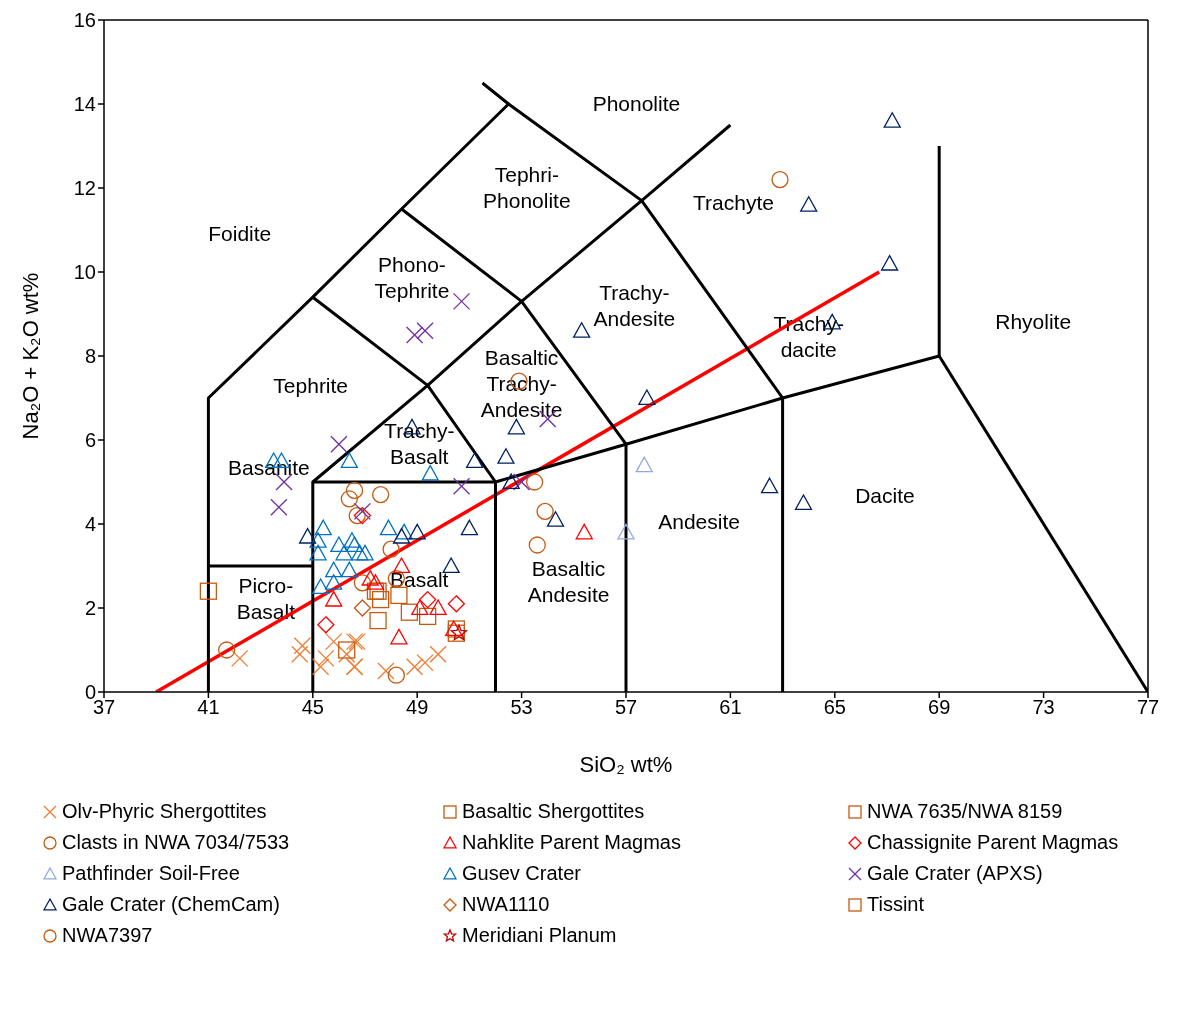 Image resolution: width=1183 pixels, height=1012 pixels. Describe the element at coordinates (699, 521) in the screenshot. I see `annotation: Andesite` at that location.